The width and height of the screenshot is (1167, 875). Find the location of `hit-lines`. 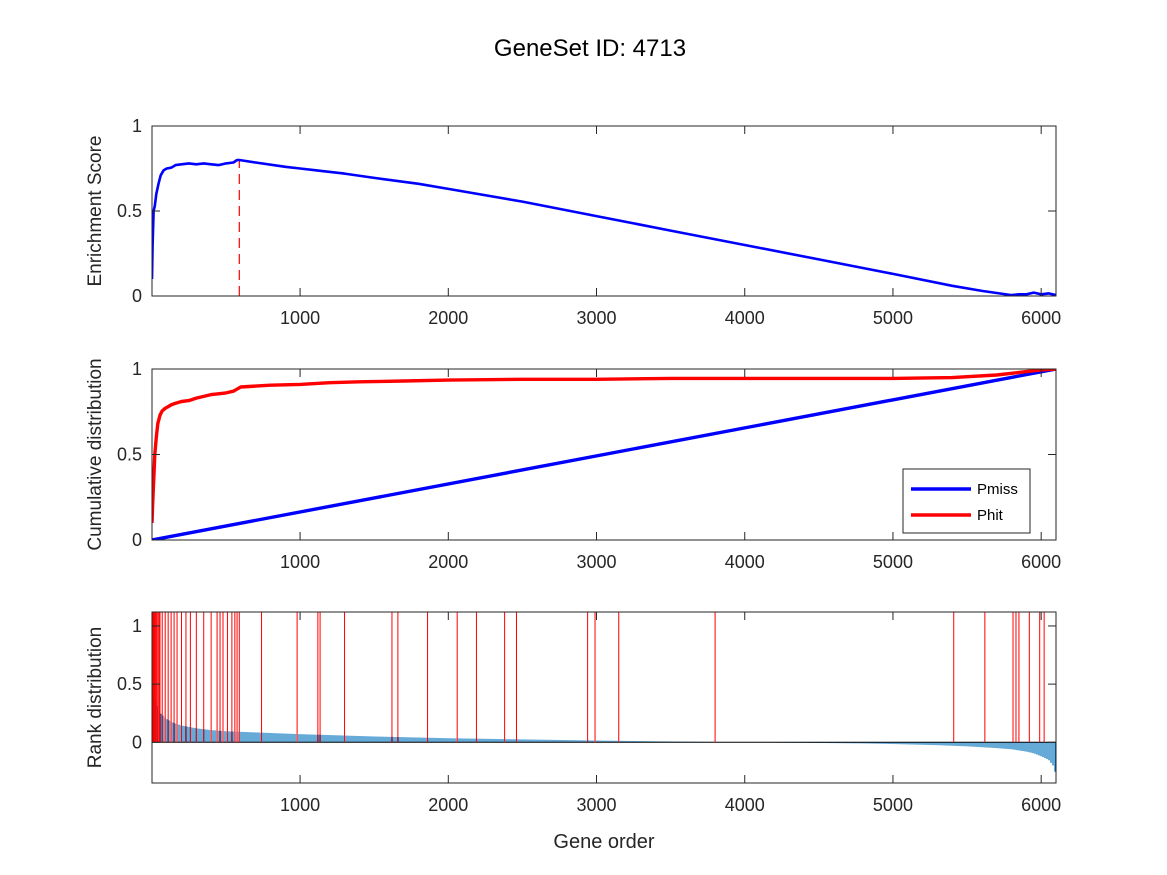

hit-lines is located at coordinates (598, 677).